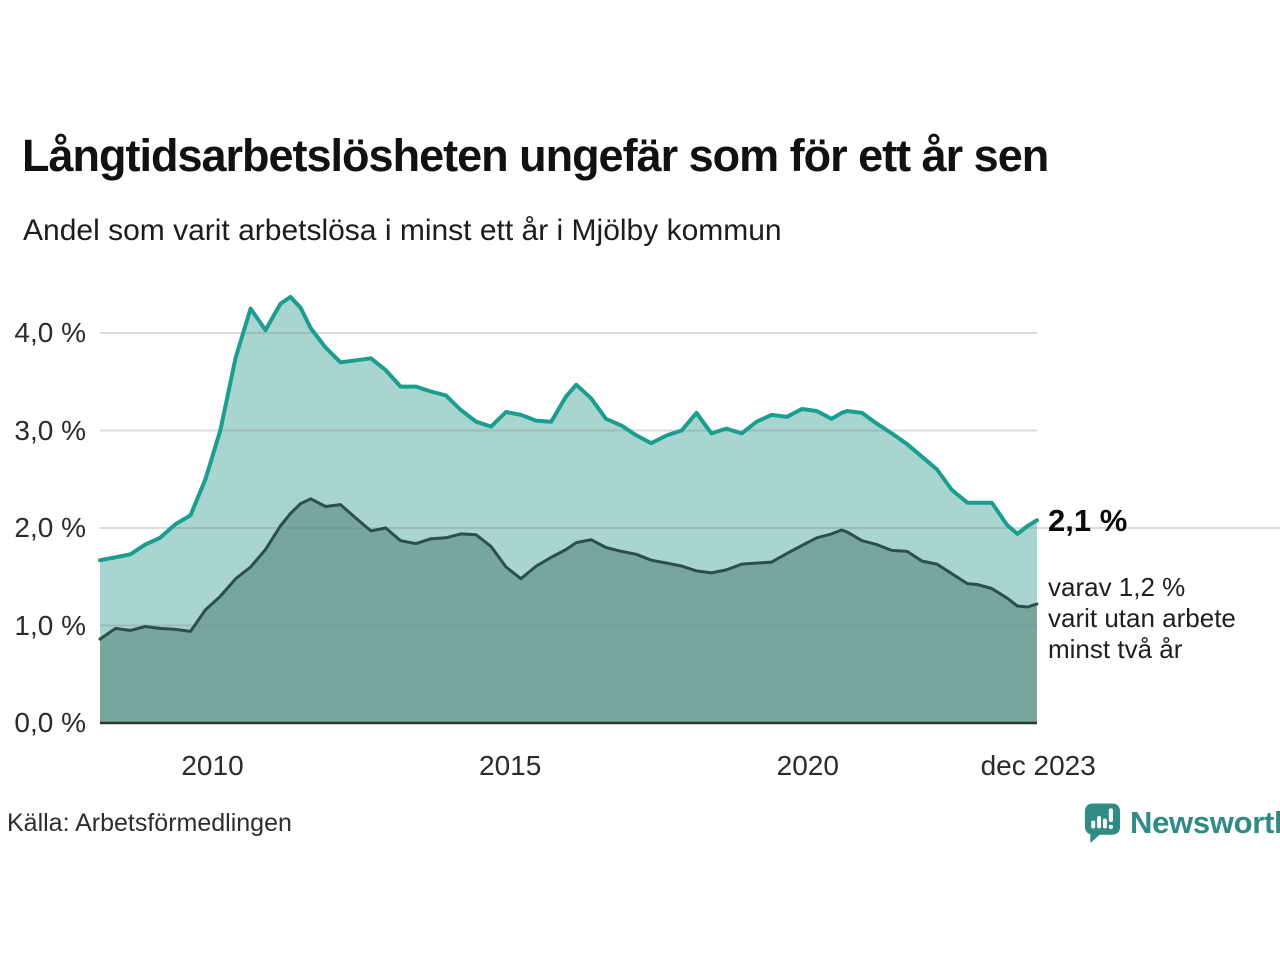  I want to click on source-caption: Källa: Arbetsförmedlingen, so click(149, 823).